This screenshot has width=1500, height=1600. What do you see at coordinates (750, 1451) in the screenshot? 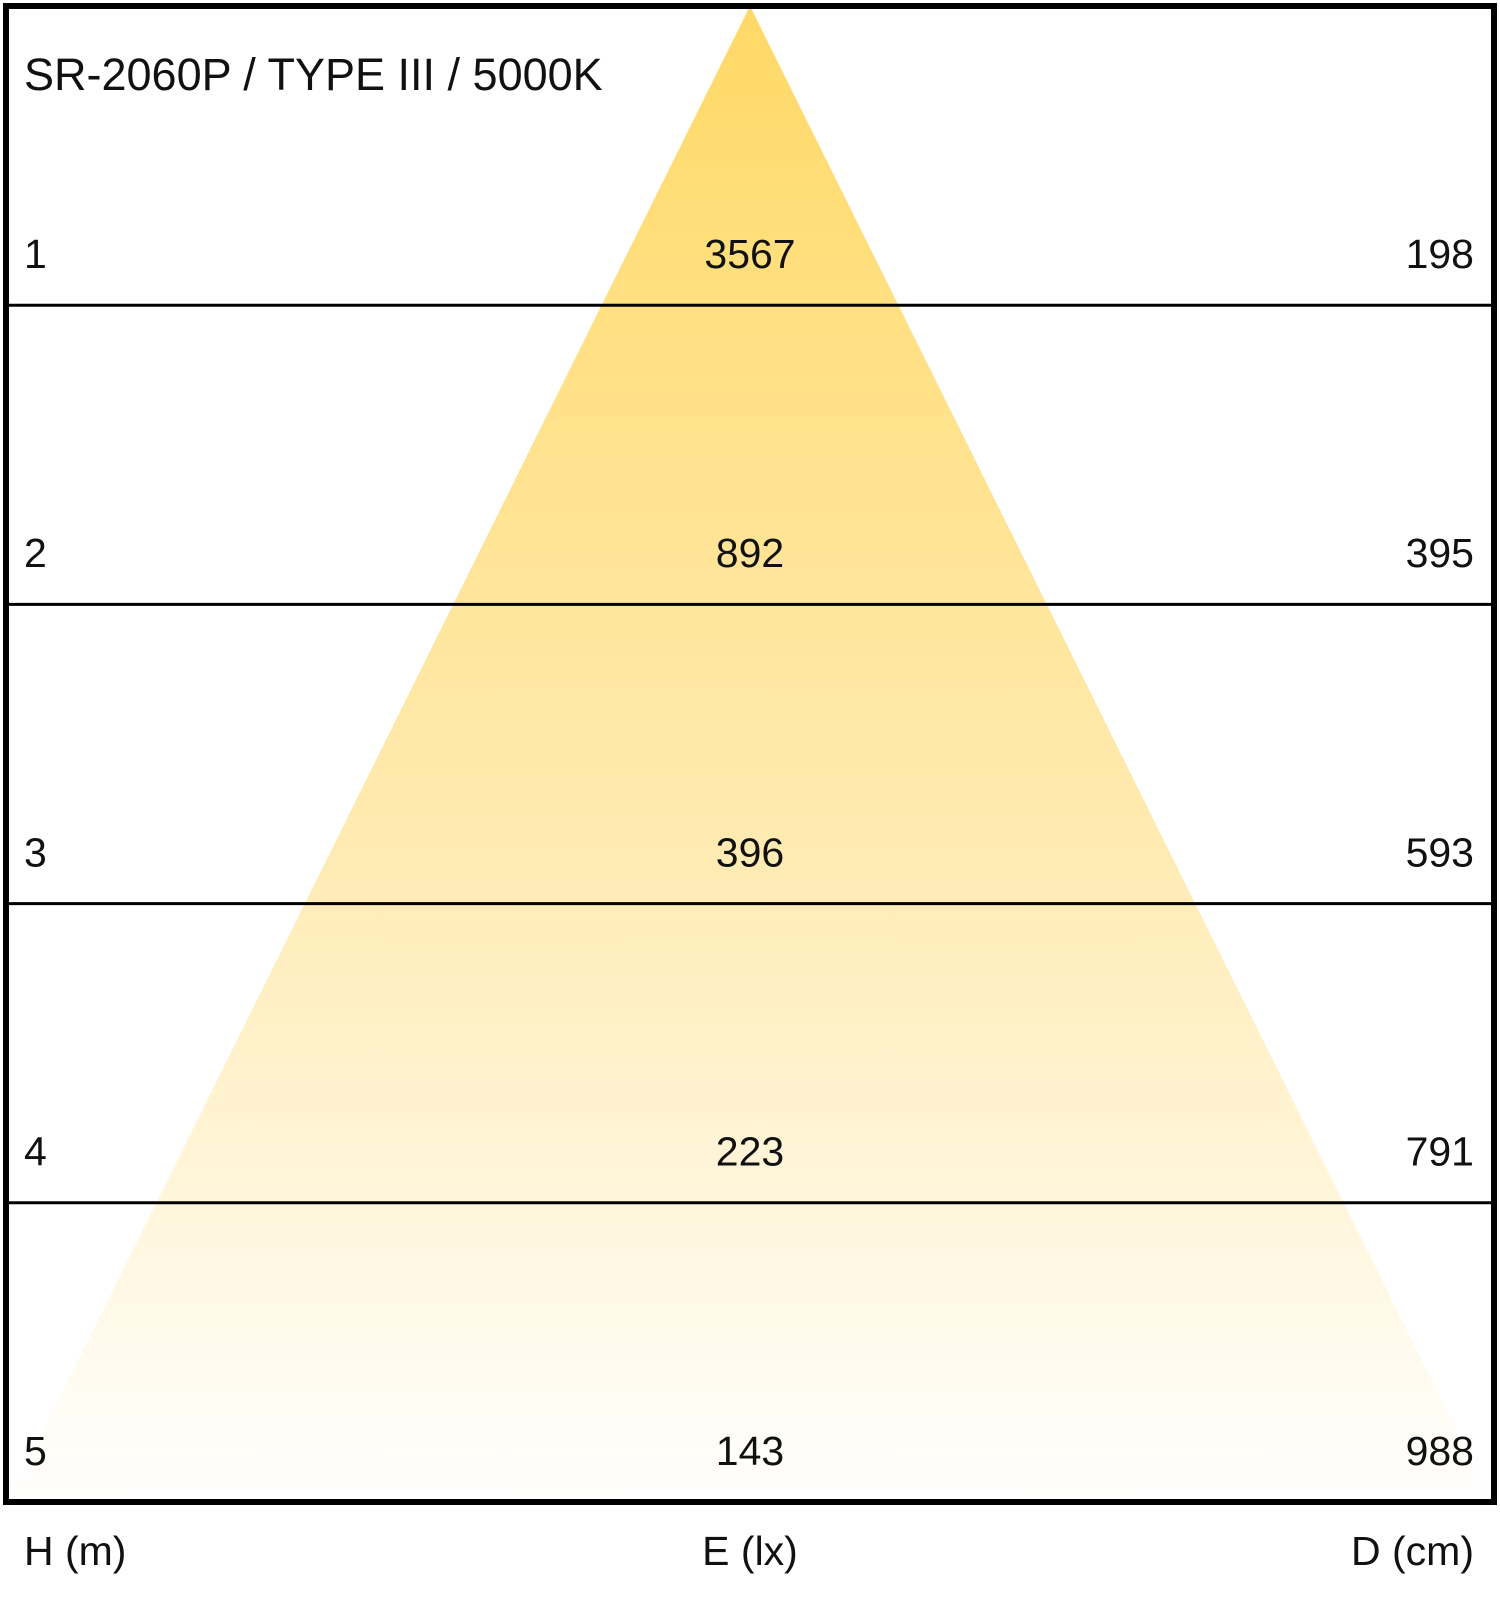
I see `illuminance-label: 143` at bounding box center [750, 1451].